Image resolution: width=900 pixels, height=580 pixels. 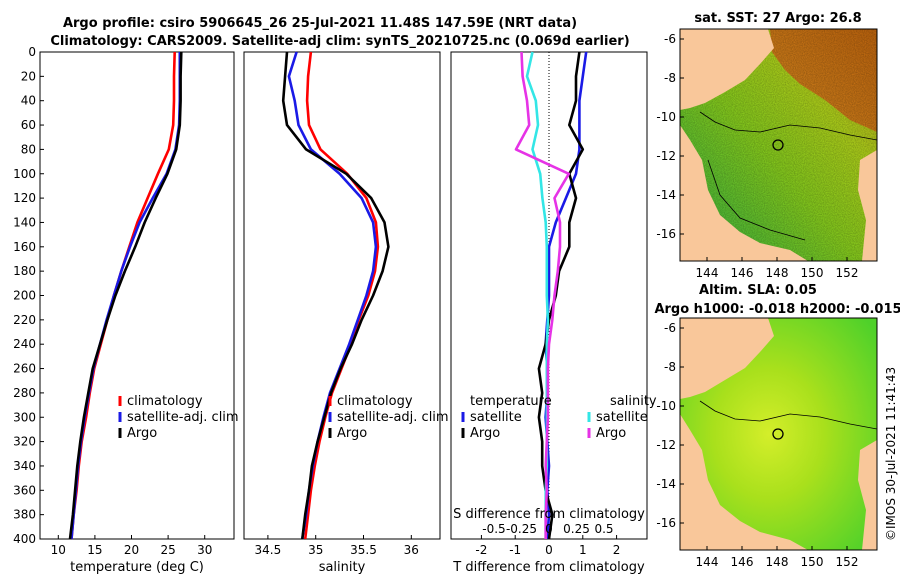 What do you see at coordinates (485, 433) in the screenshot?
I see `legend-t-argo-label: Argo` at bounding box center [485, 433].